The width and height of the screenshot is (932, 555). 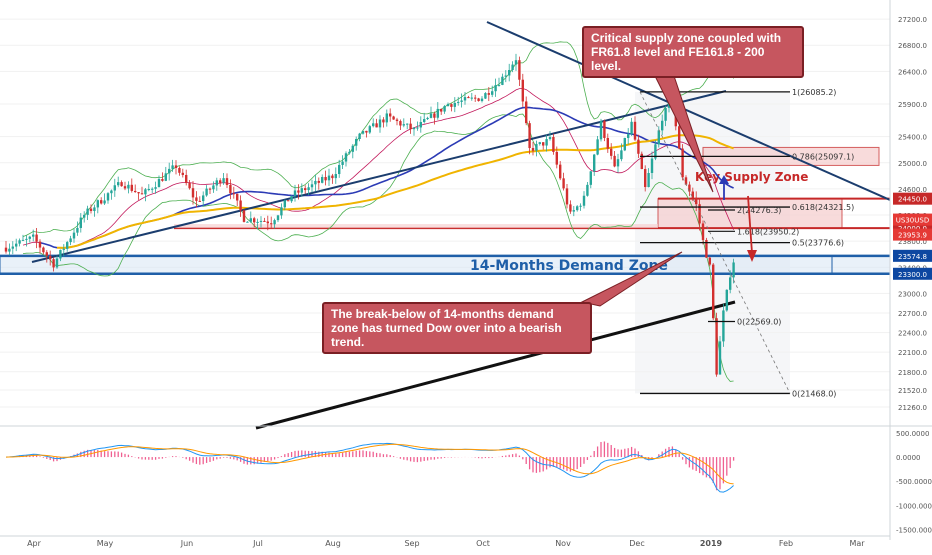 I want to click on time-tick-label: Aug, so click(x=333, y=543).